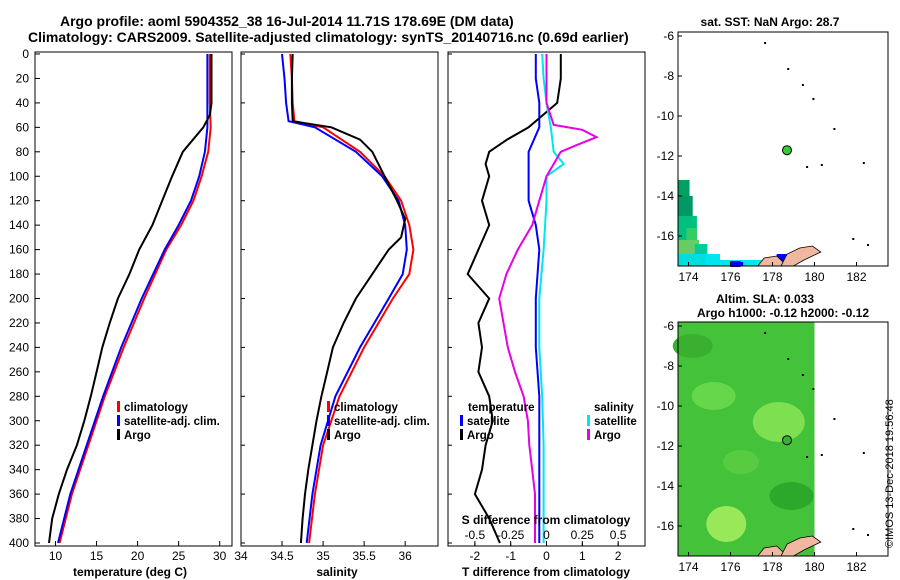  What do you see at coordinates (668, 326) in the screenshot?
I see `map-y-tick-label: -6` at bounding box center [668, 326].